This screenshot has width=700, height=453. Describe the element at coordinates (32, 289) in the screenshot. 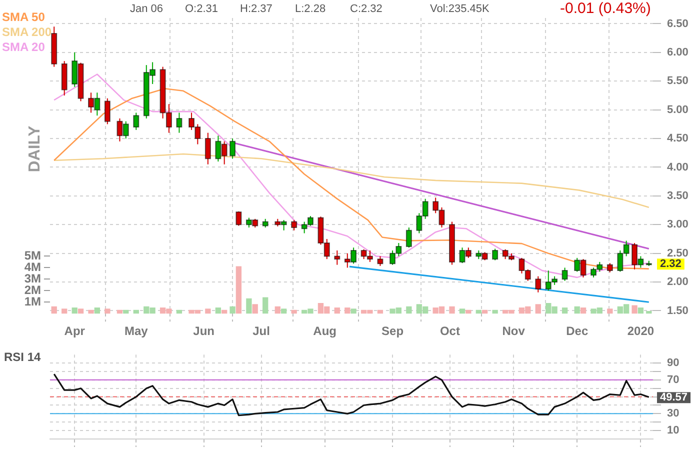

I see `y2-tick-label: 2M` at that location.